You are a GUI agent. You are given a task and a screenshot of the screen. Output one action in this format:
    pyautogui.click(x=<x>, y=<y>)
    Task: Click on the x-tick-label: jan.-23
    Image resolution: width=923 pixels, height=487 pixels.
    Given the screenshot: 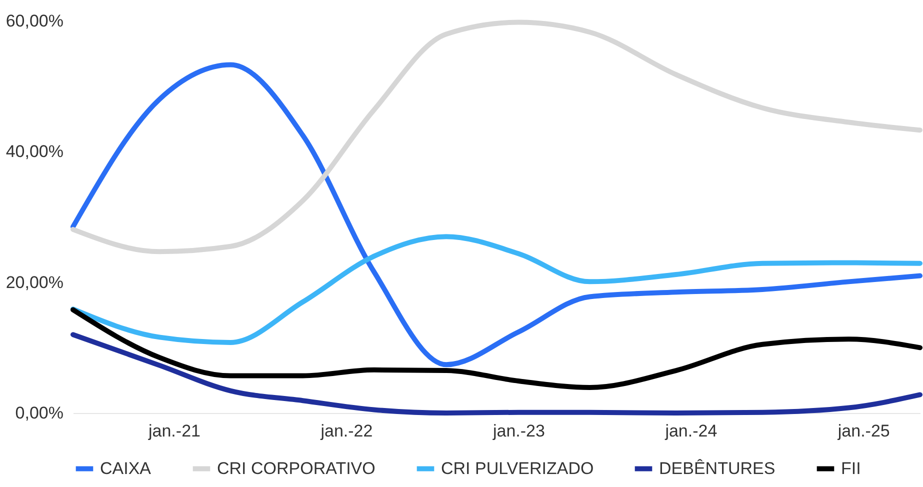 What is the action you would take?
    pyautogui.click(x=518, y=431)
    